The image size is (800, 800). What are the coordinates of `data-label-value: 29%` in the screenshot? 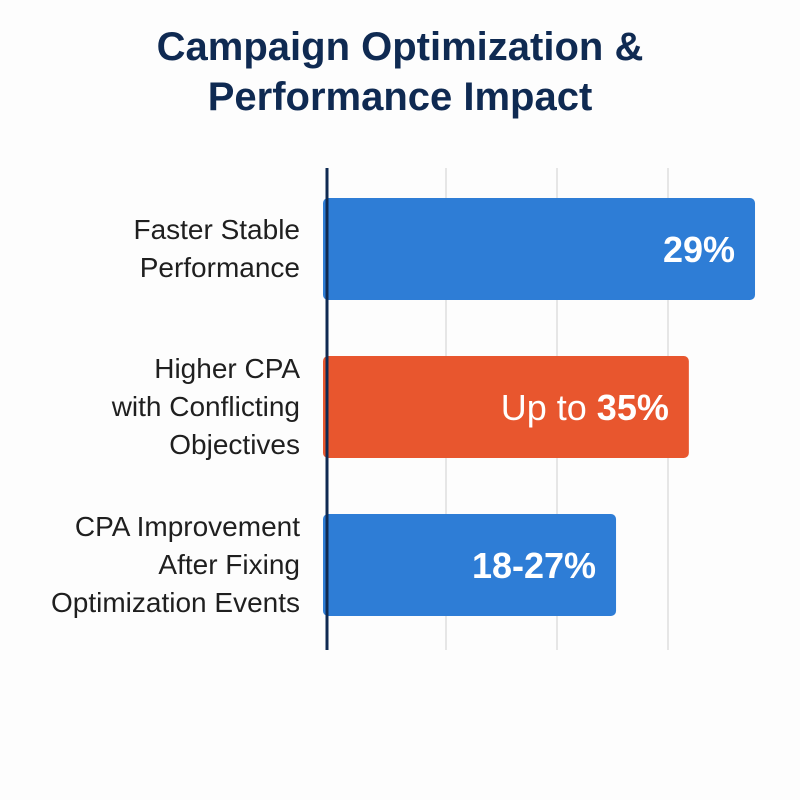 It's located at (699, 249).